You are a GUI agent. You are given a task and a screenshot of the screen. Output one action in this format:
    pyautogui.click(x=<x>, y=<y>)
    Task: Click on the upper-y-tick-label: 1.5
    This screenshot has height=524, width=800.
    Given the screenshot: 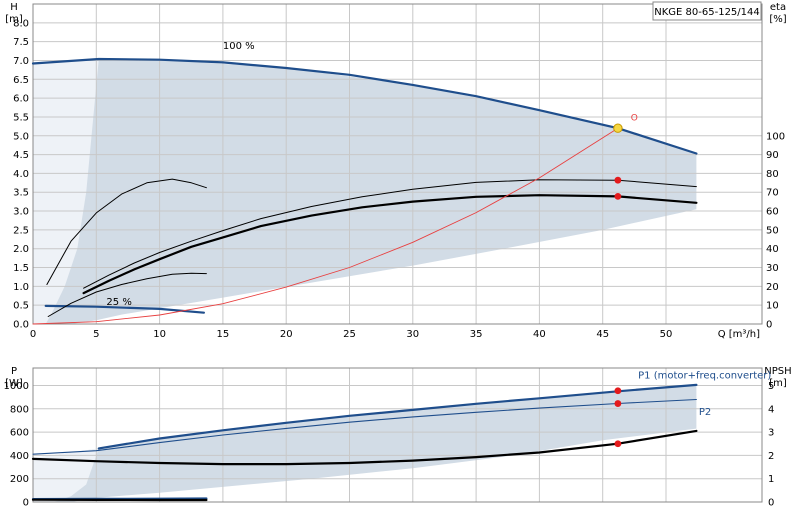 What is the action you would take?
    pyautogui.click(x=21, y=268)
    